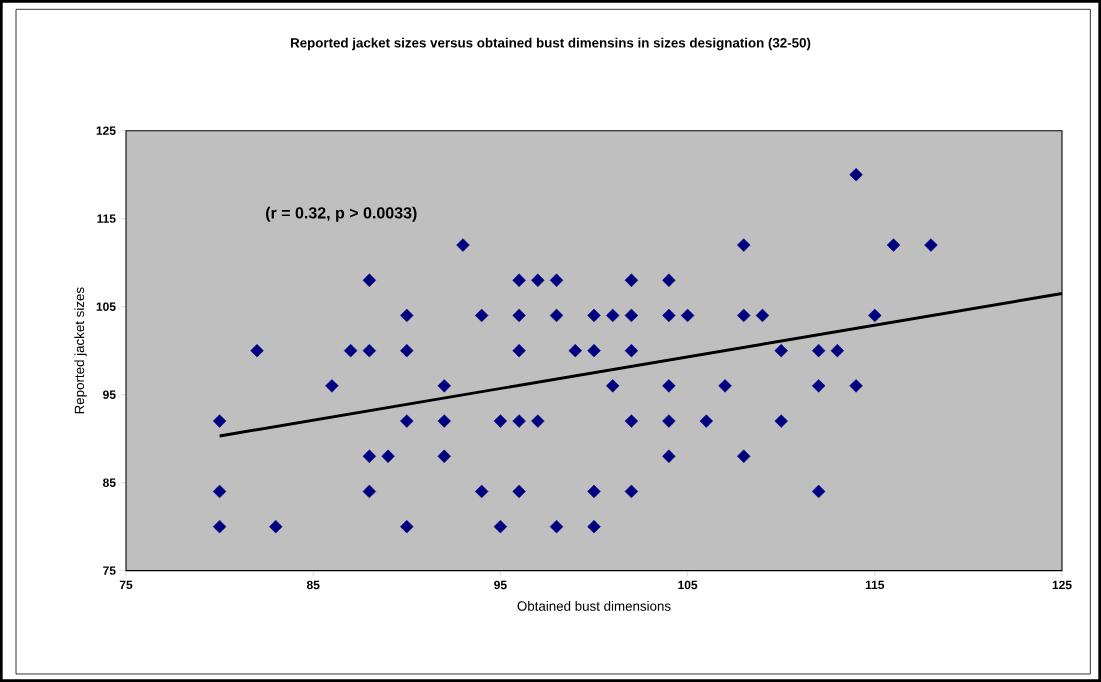  Describe the element at coordinates (1062, 585) in the screenshot. I see `x-tick-label: 125` at that location.